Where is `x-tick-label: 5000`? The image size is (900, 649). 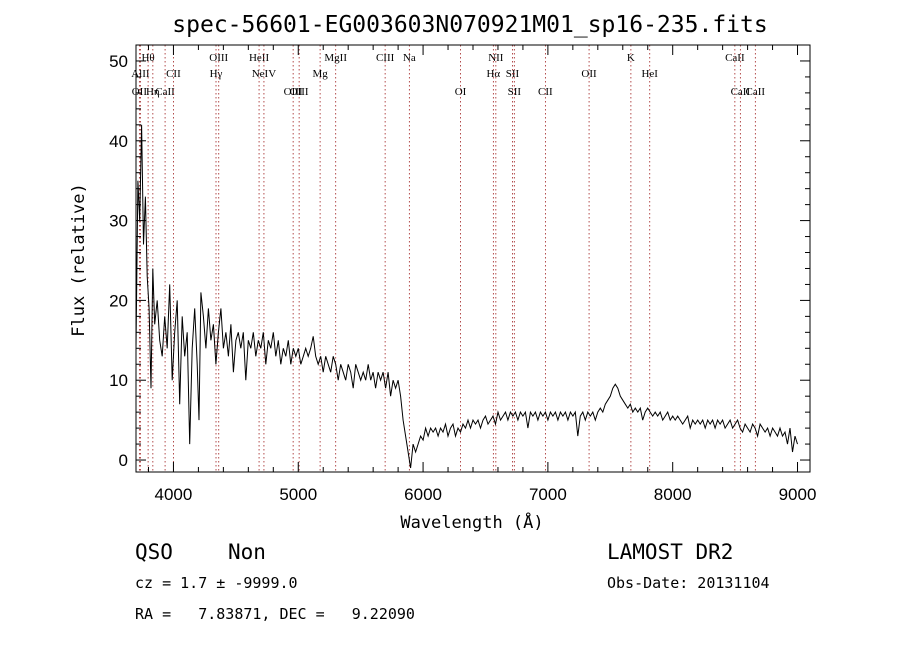
x-tick-label: 5000 is located at coordinates (298, 494).